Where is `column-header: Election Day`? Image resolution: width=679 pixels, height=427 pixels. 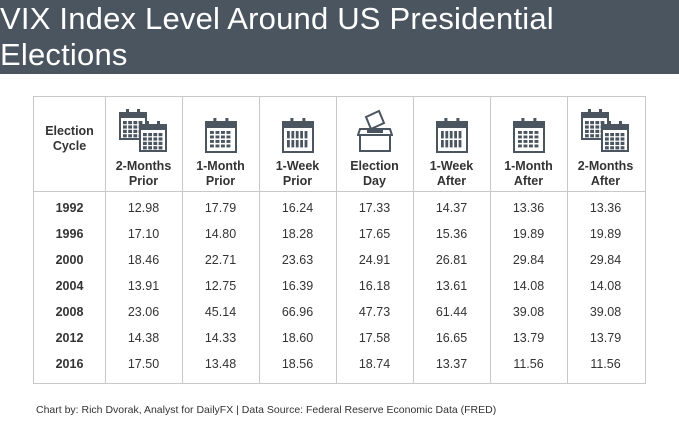
column-header: Election Day is located at coordinates (374, 144).